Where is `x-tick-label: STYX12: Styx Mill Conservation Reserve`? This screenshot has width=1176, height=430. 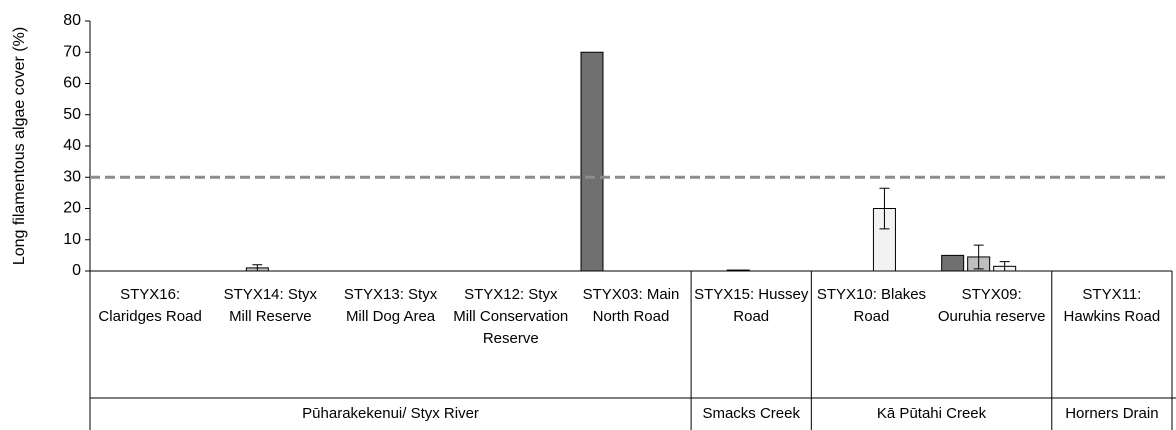 x-tick-label: STYX12: Styx Mill Conservation Reserve is located at coordinates (511, 316).